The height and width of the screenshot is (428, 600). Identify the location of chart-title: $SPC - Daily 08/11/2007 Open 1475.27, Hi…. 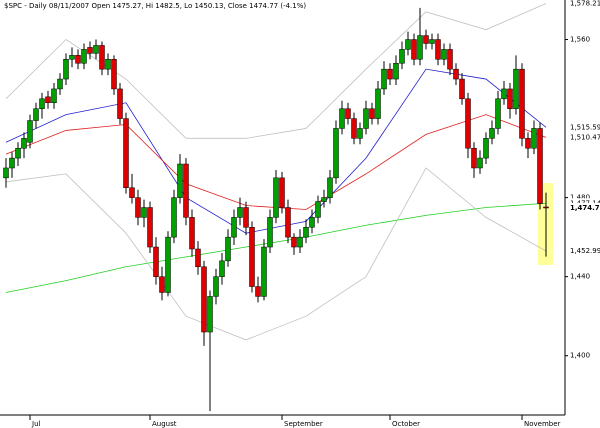
(155, 6).